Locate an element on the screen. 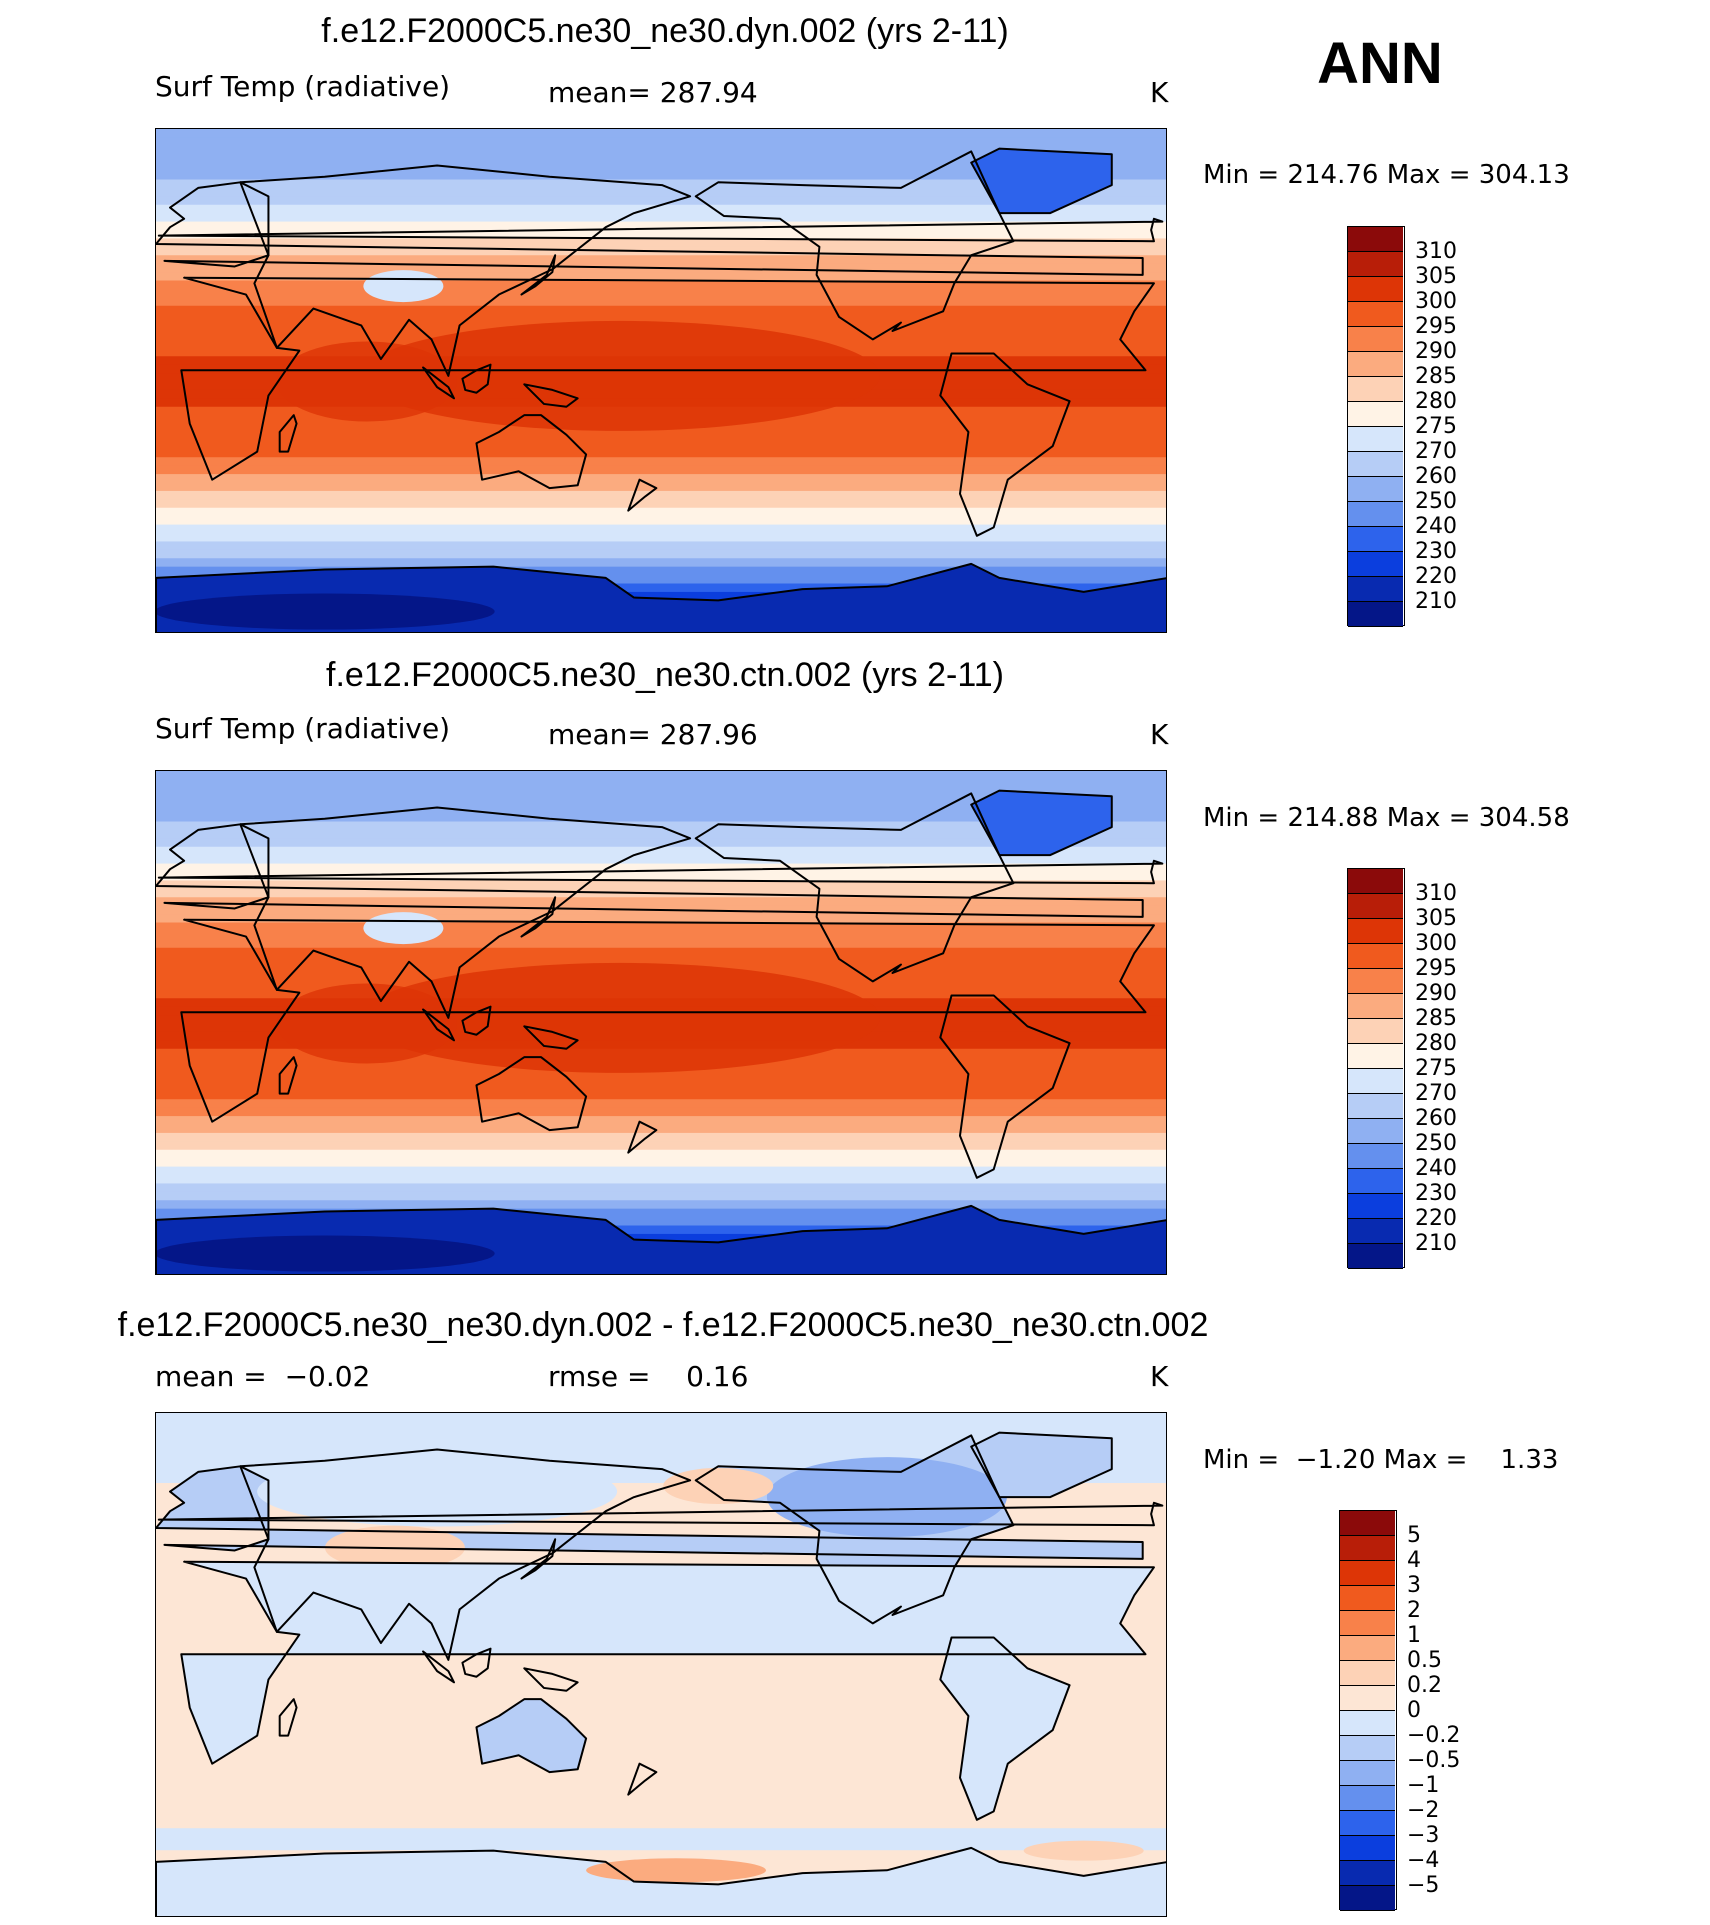 The height and width of the screenshot is (1925, 1710). coastline-europe is located at coordinates (650, 870).